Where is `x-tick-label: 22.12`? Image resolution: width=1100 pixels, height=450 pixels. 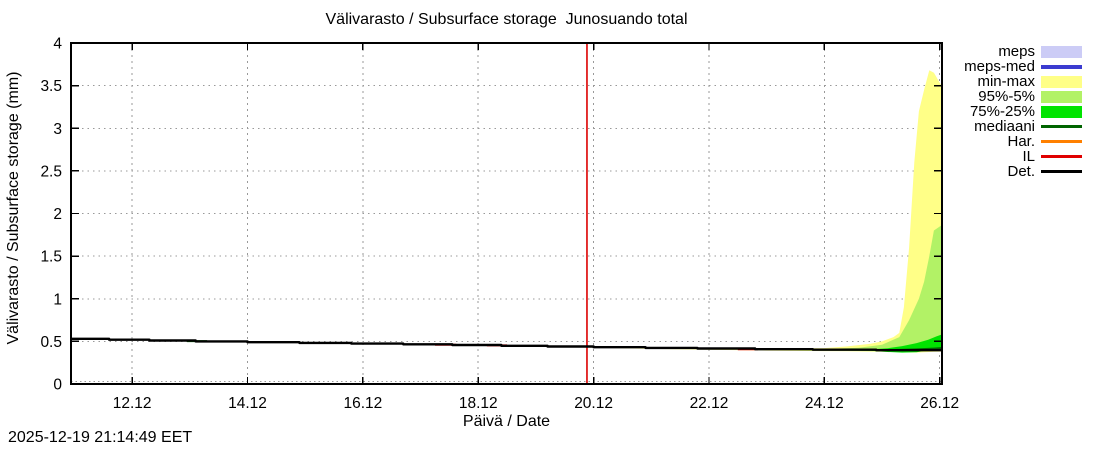 x-tick-label: 22.12 is located at coordinates (709, 403).